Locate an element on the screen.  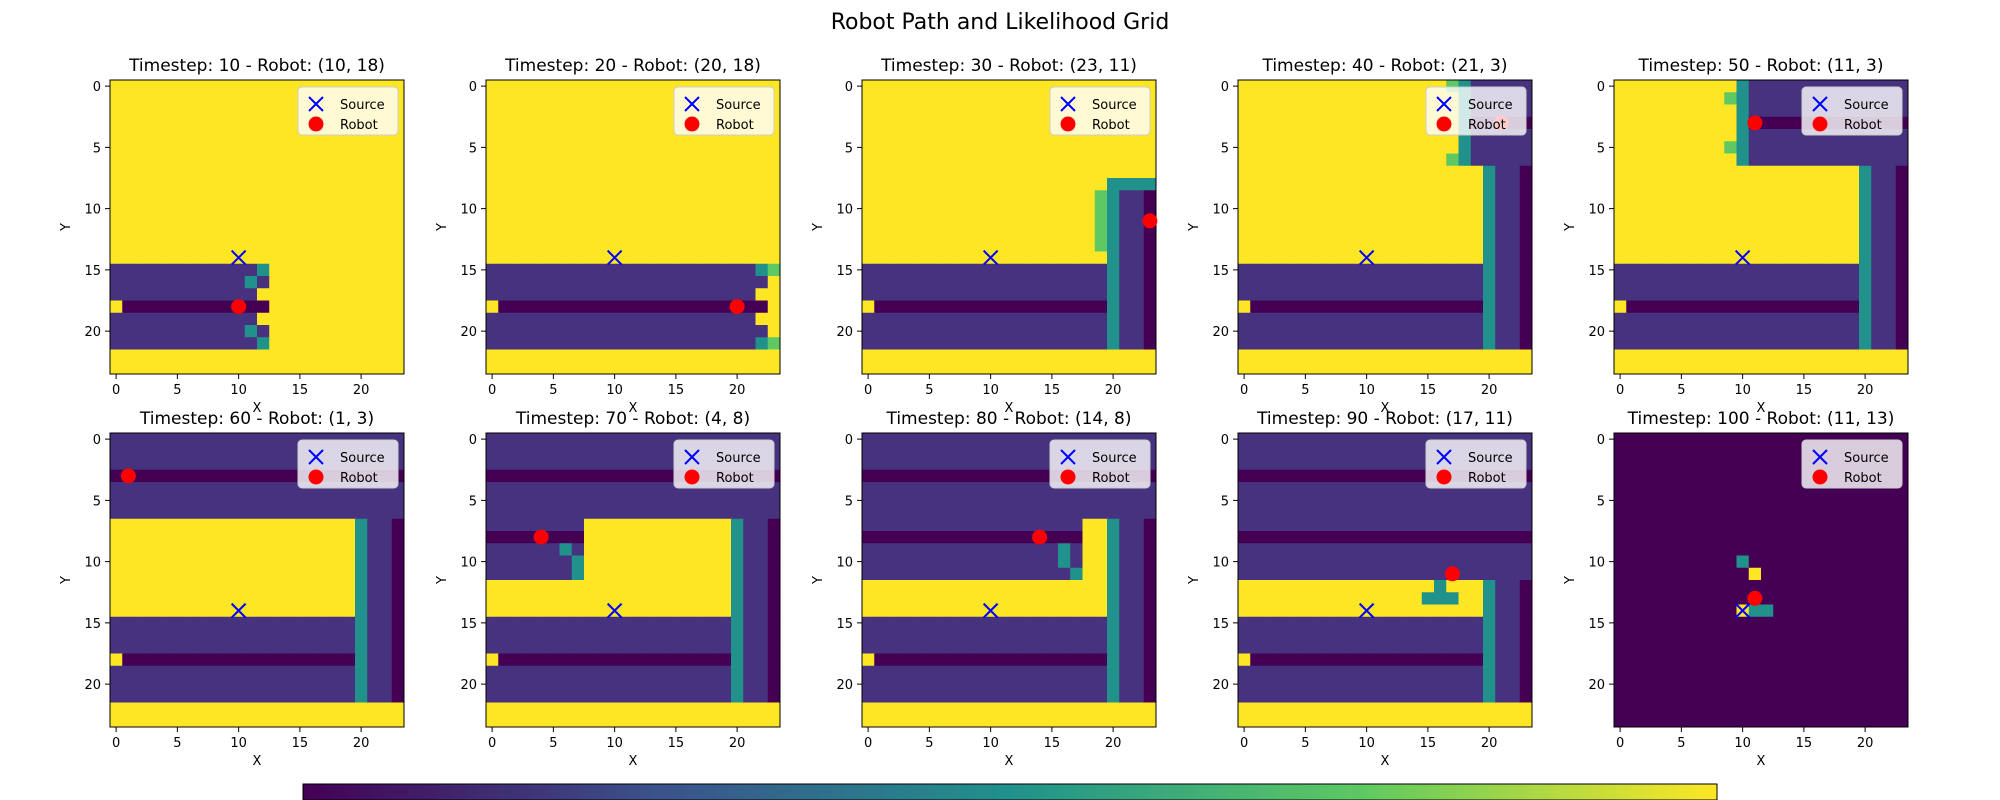
x-tick-label: 5 is located at coordinates (553, 390).